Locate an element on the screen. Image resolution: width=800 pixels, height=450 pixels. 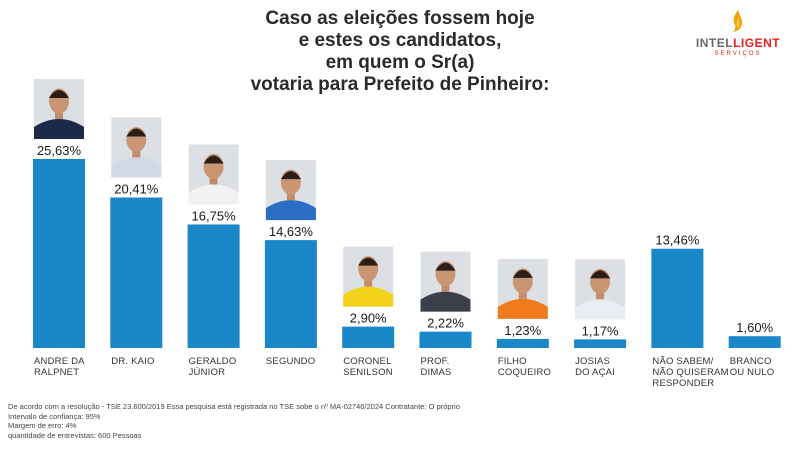
logo-word-a: INTEL is located at coordinates (714, 43).